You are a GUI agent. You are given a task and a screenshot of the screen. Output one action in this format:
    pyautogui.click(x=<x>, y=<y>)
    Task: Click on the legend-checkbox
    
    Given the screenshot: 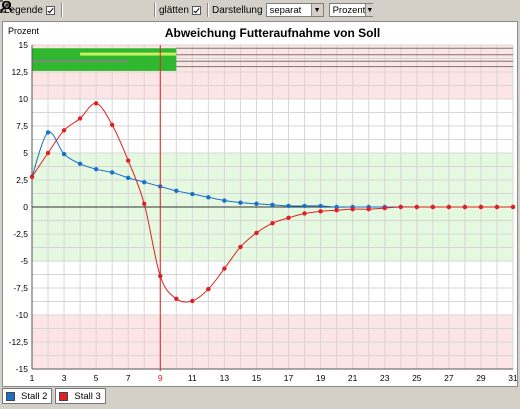 What is the action you would take?
    pyautogui.click(x=50, y=10)
    